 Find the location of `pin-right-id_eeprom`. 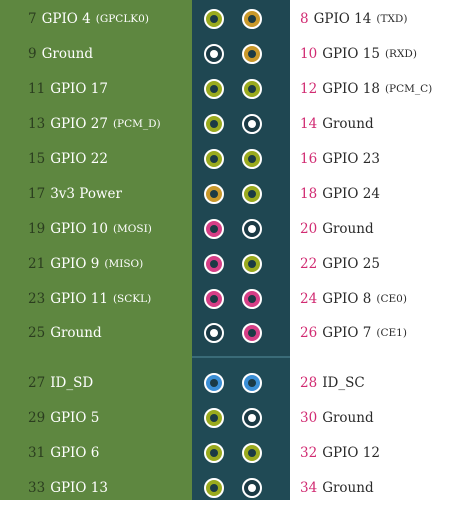

pin-right-id_eeprom is located at coordinates (252, 383).